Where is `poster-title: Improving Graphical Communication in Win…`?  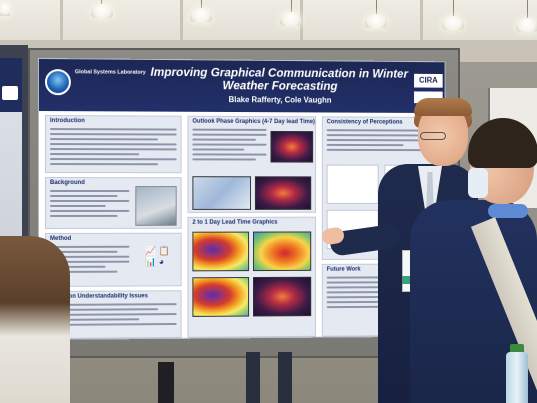 poster-title: Improving Graphical Communication in Win… is located at coordinates (279, 78).